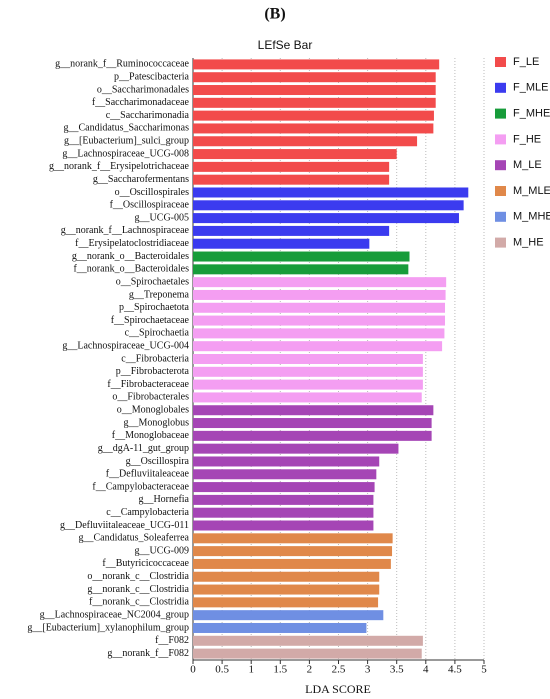 This screenshot has width=550, height=699. What do you see at coordinates (152, 77) in the screenshot?
I see `category-label: p__Patescibacteria` at bounding box center [152, 77].